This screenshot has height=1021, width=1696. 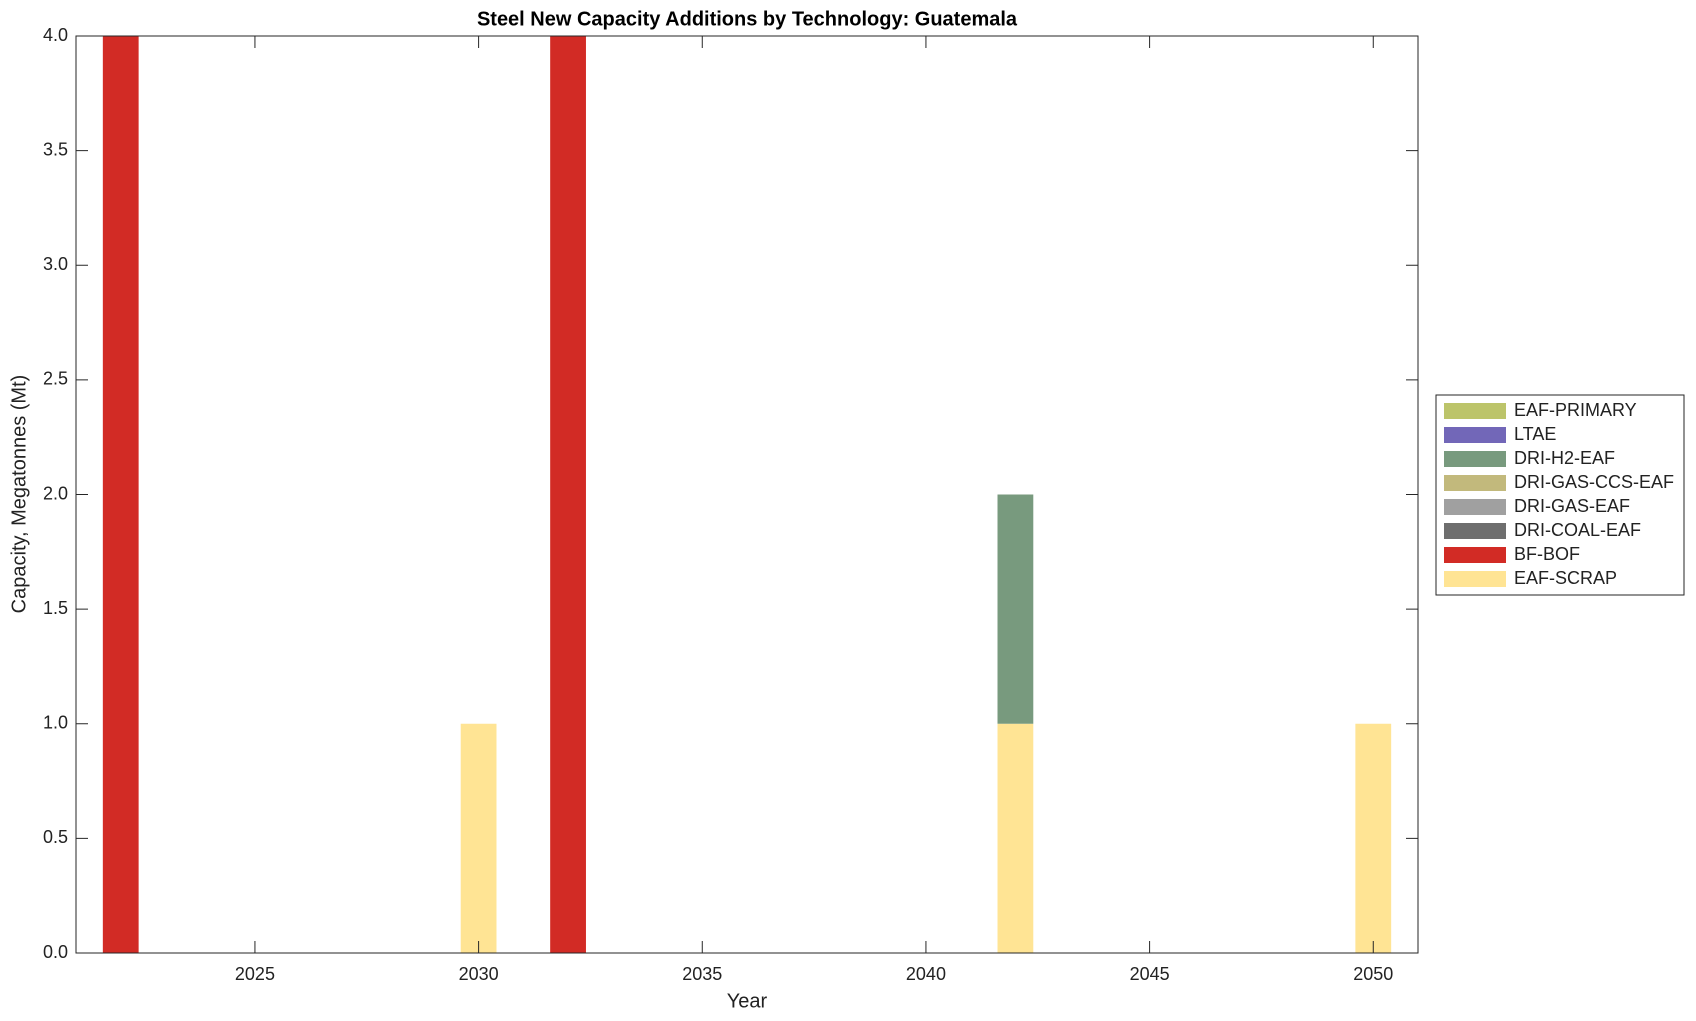 What do you see at coordinates (747, 1001) in the screenshot?
I see `x-axis-label: Year` at bounding box center [747, 1001].